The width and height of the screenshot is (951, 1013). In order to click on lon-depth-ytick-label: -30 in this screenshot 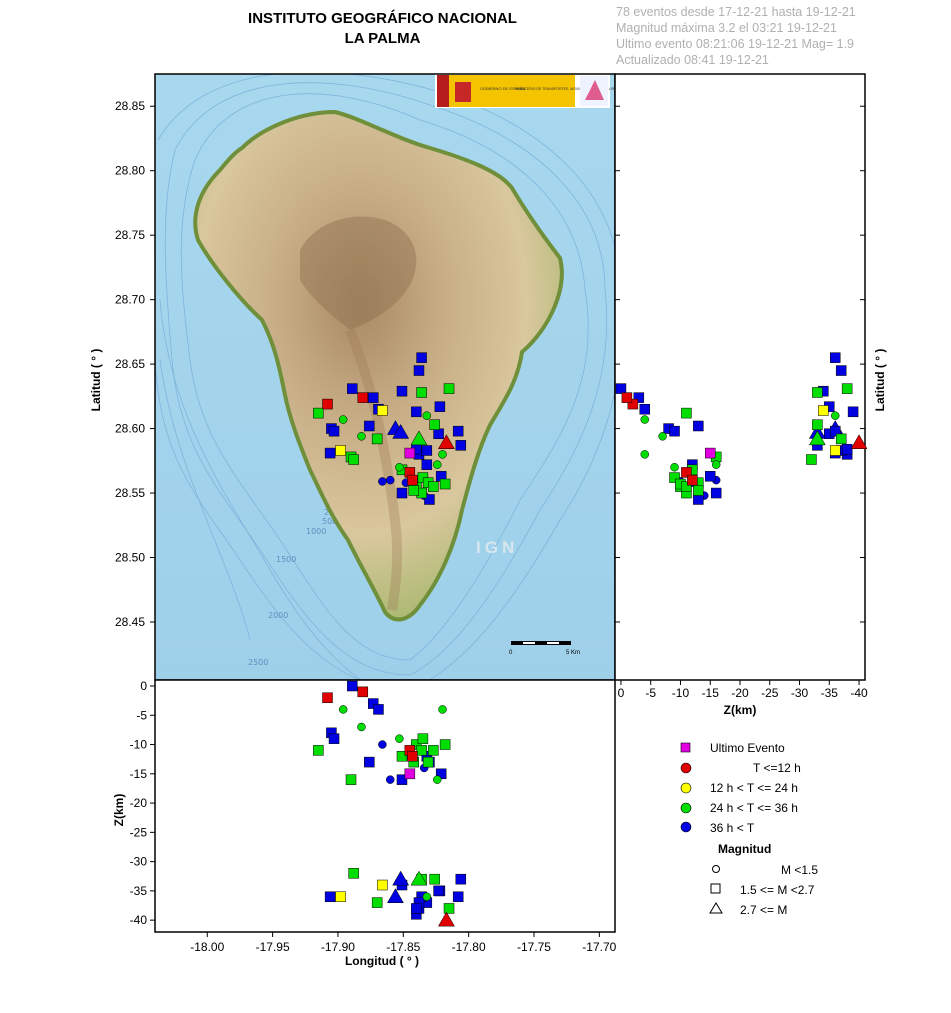, I will do `click(139, 862)`.